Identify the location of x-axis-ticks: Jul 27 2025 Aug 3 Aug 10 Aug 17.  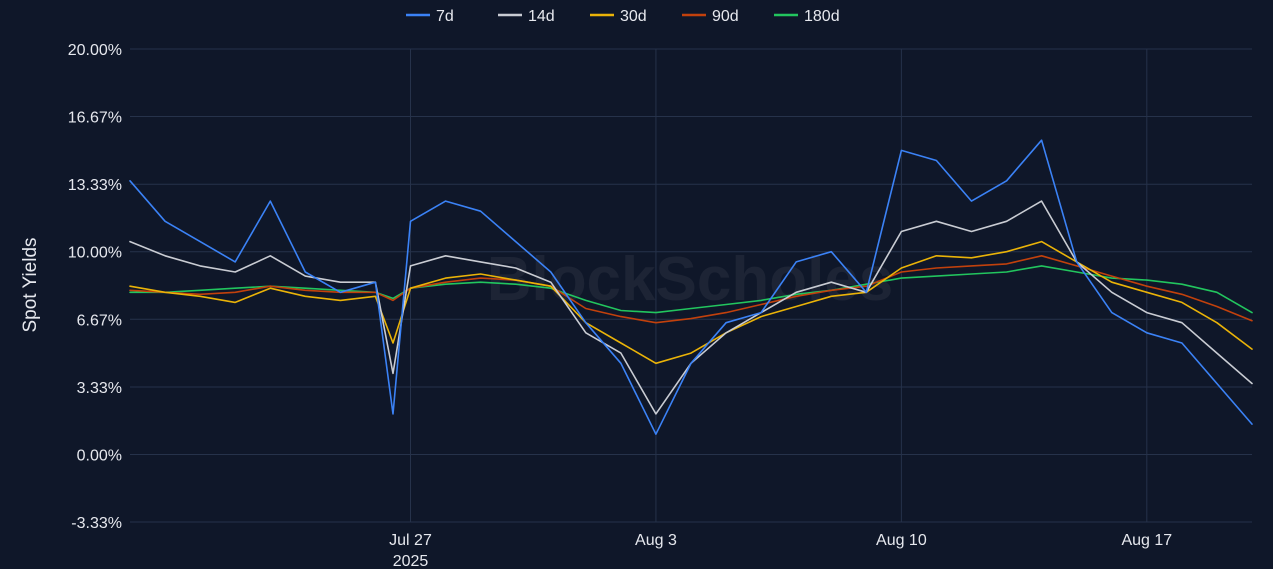
(780, 550).